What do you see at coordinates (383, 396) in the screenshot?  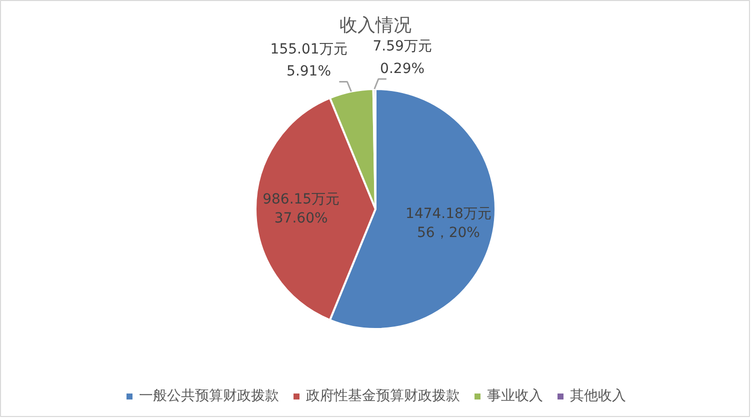 I see `legend-label: 政府性基金预算财政拨款` at bounding box center [383, 396].